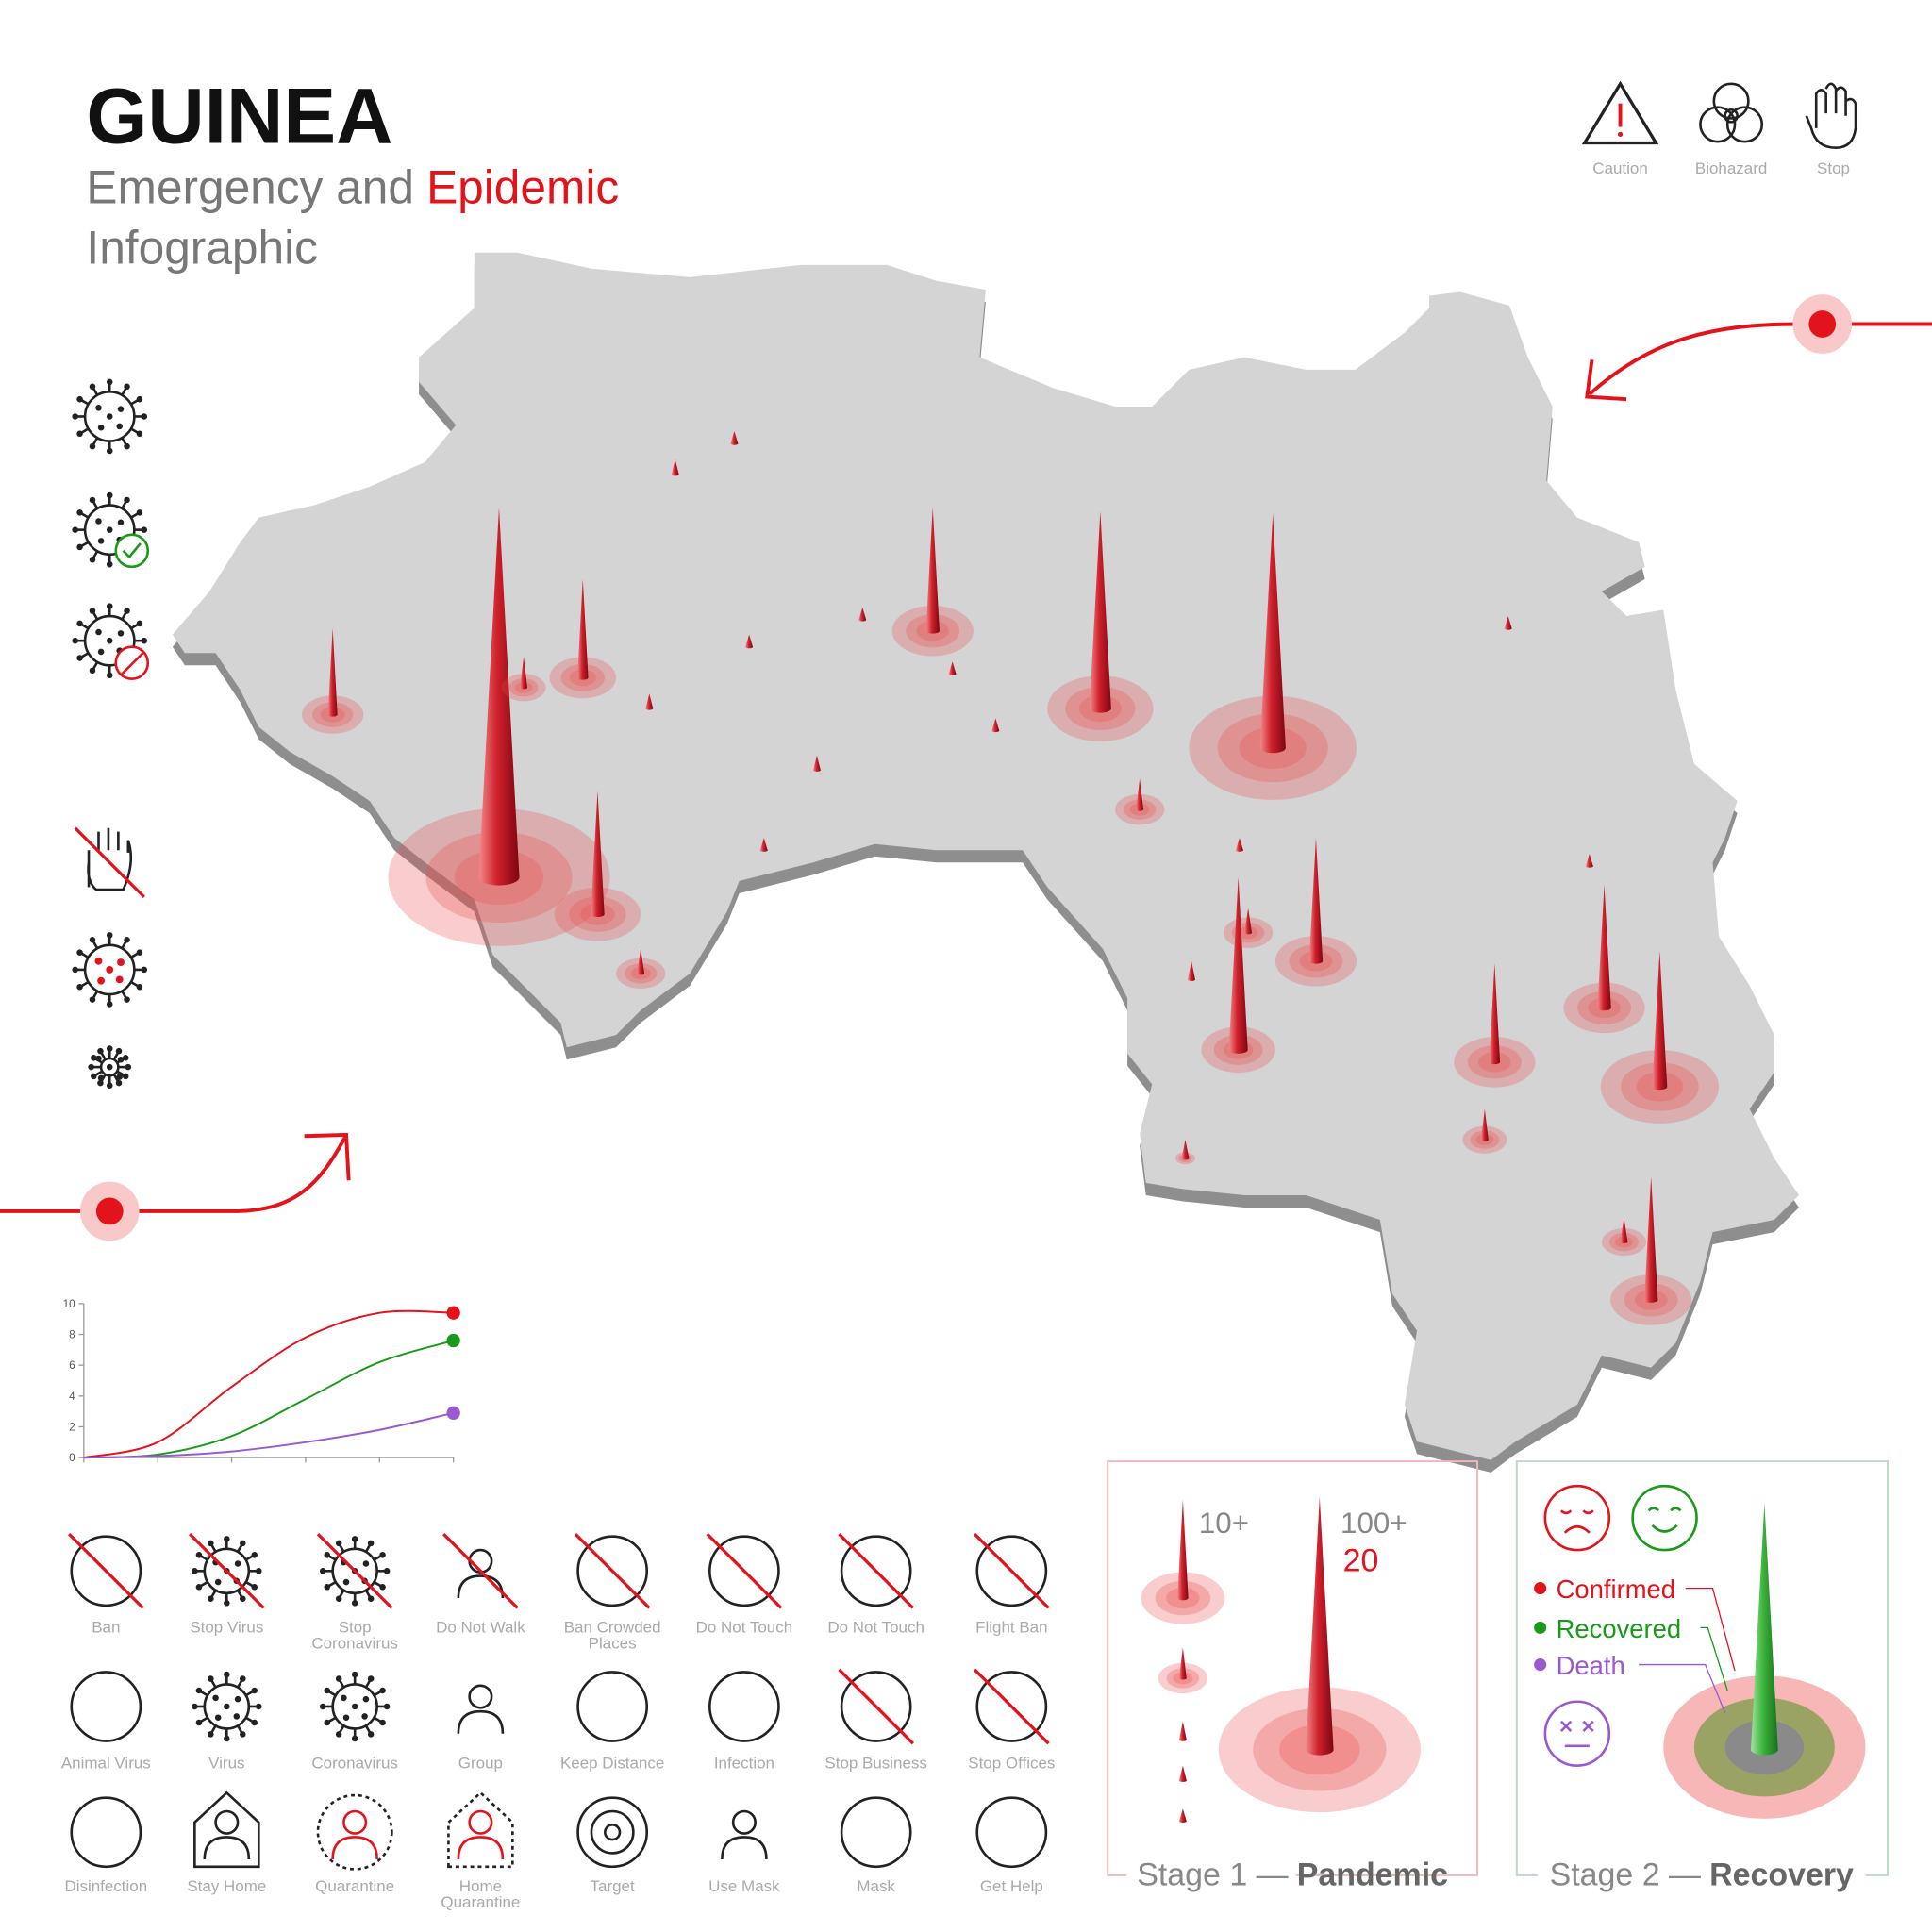  I want to click on icon-label: Target, so click(613, 1886).